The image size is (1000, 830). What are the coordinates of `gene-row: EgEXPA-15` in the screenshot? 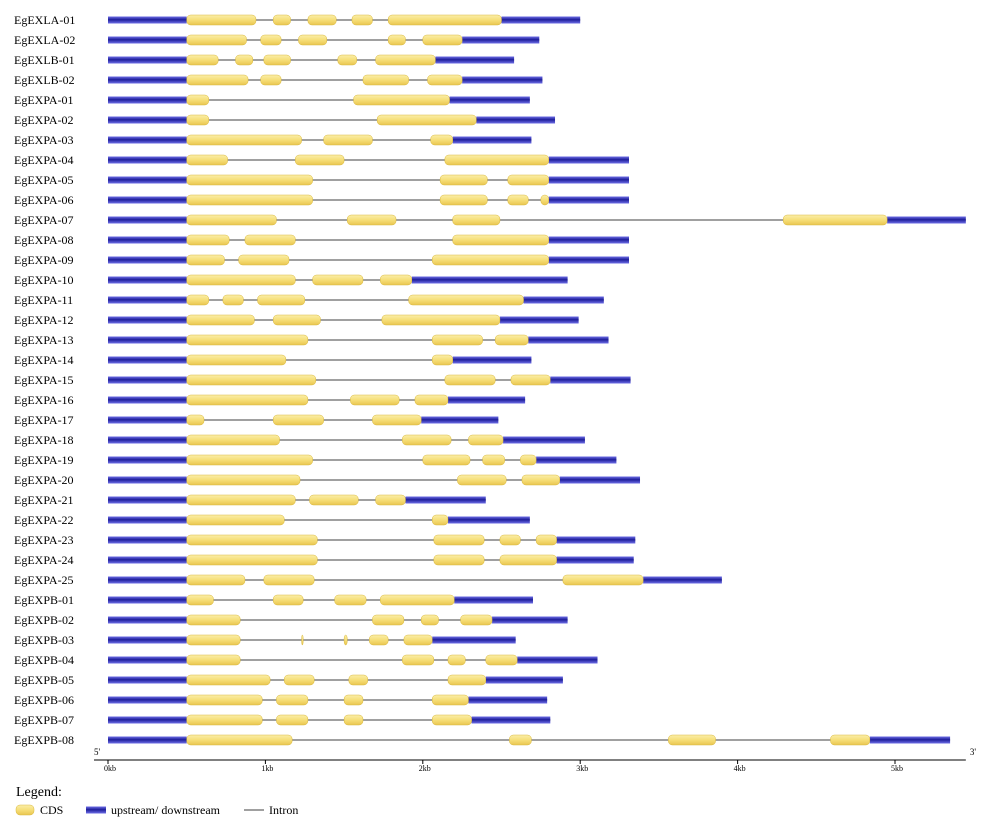 It's located at (322, 380).